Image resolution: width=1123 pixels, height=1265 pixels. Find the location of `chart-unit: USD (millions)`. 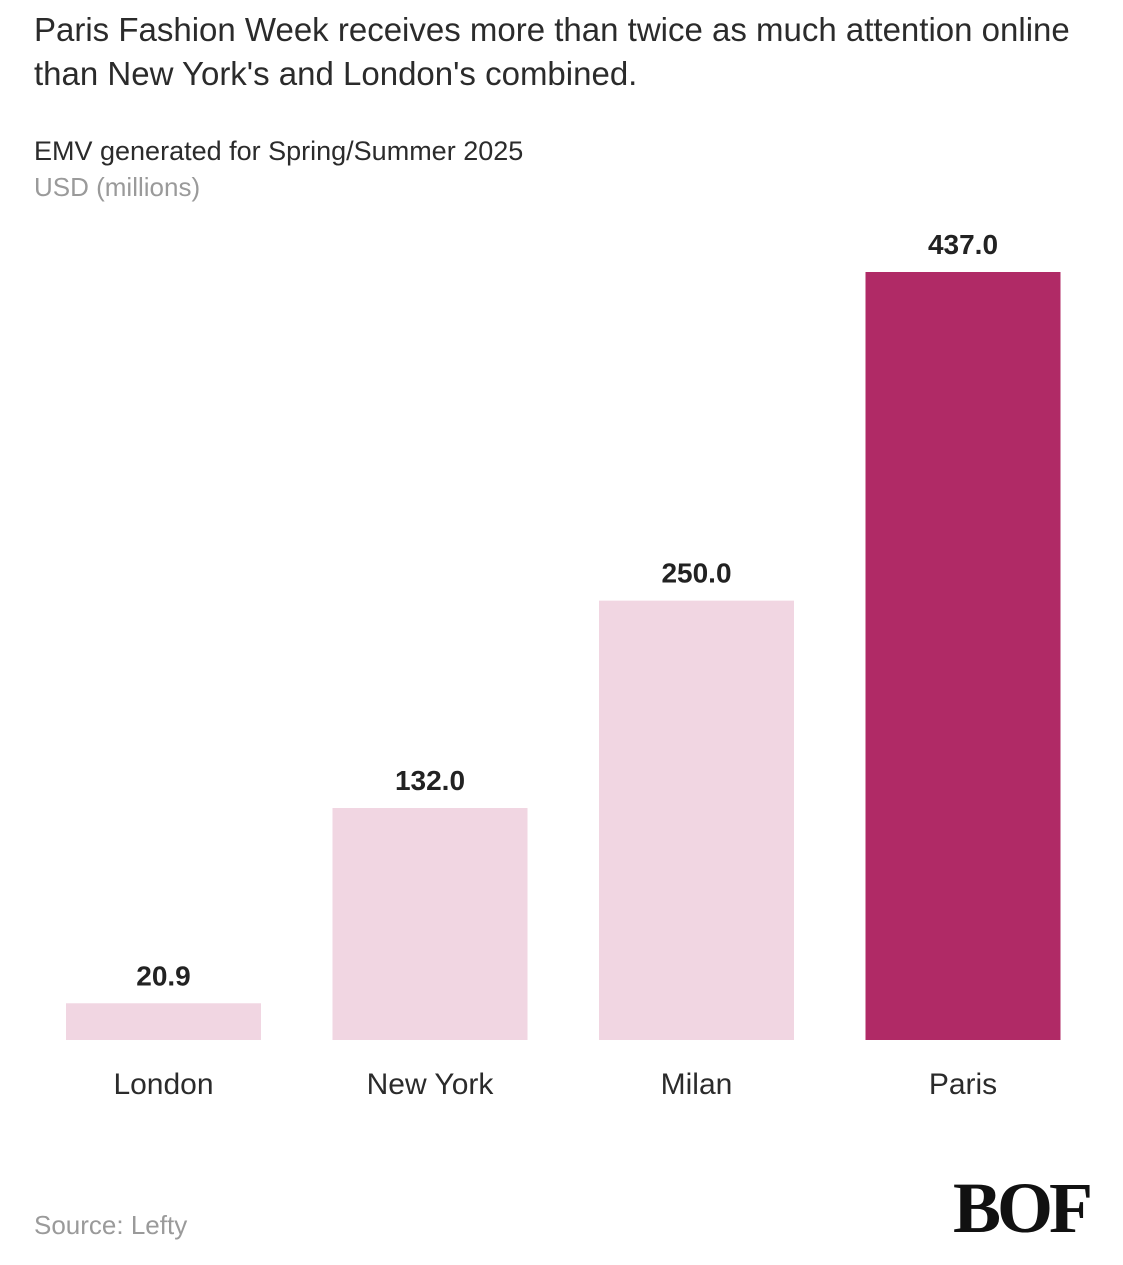

chart-unit: USD (millions) is located at coordinates (117, 187).